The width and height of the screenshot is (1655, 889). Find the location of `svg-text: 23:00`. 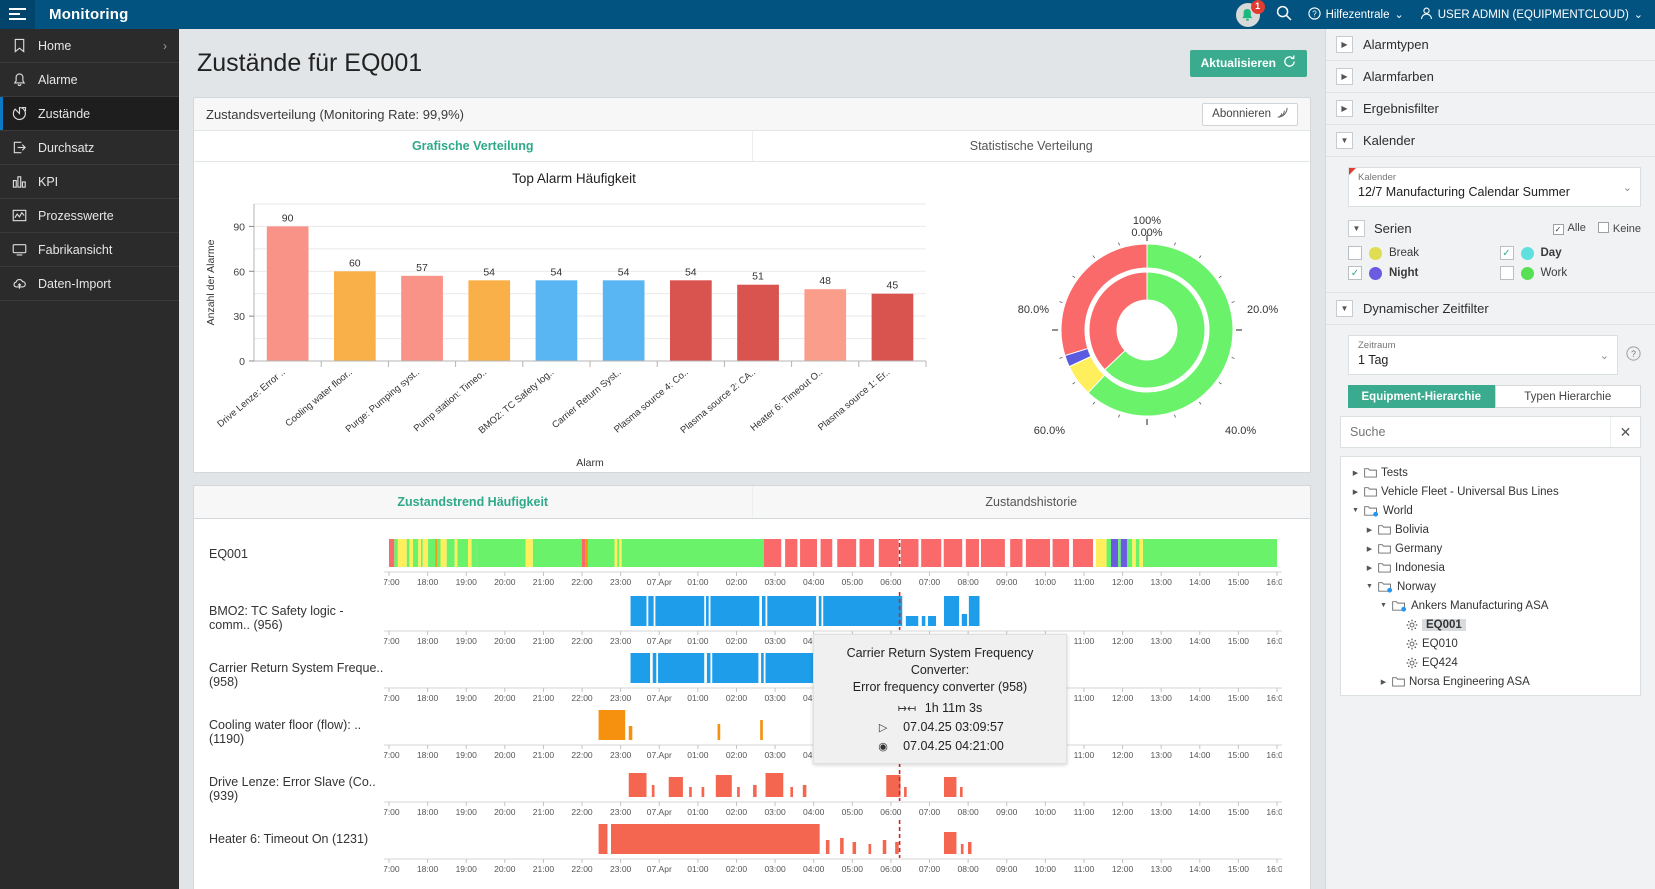

svg-text: 23:00 is located at coordinates (621, 869).